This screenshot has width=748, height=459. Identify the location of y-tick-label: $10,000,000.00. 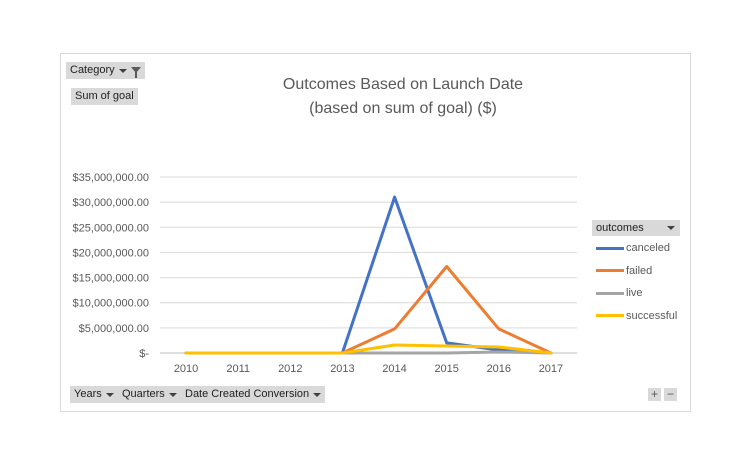
(111, 304).